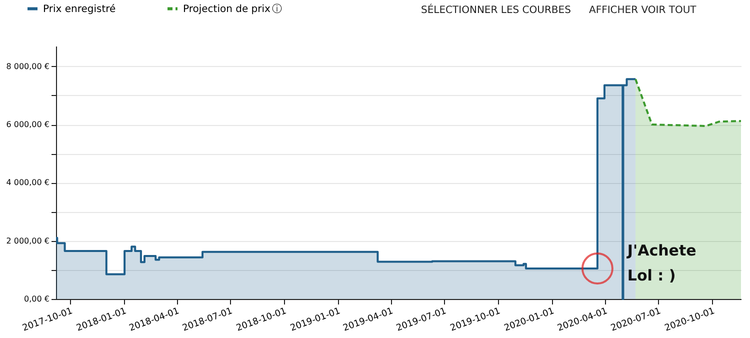  What do you see at coordinates (496, 9) in the screenshot?
I see `text: SÉLECTIONNER LES COURBES` at bounding box center [496, 9].